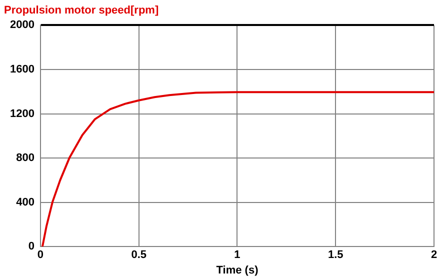 This screenshot has width=446, height=277. What do you see at coordinates (25, 202) in the screenshot?
I see `y-tick-label: 400` at bounding box center [25, 202].